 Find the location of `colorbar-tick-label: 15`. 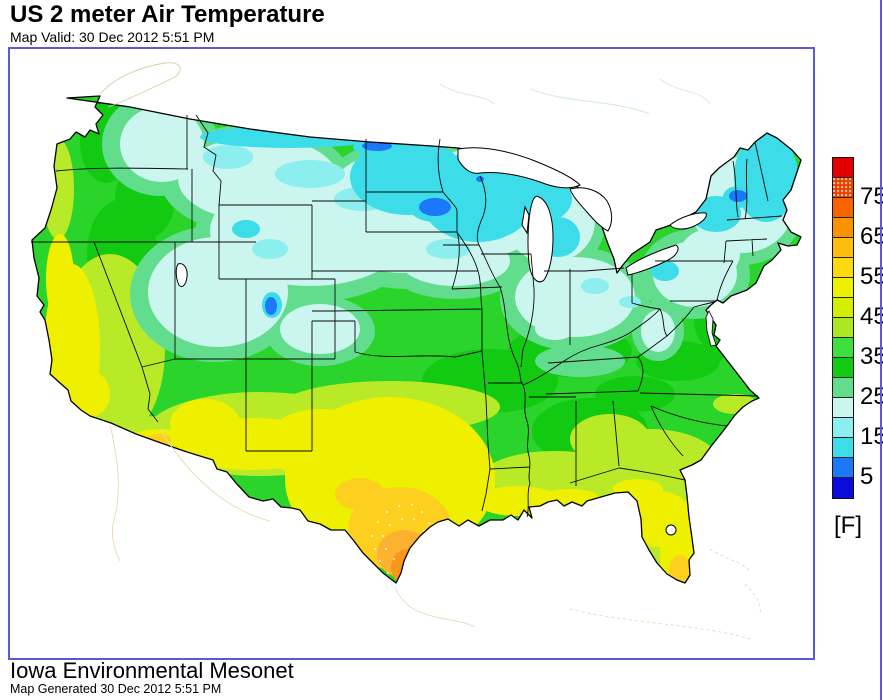

colorbar-tick-label: 15 is located at coordinates (871, 436).